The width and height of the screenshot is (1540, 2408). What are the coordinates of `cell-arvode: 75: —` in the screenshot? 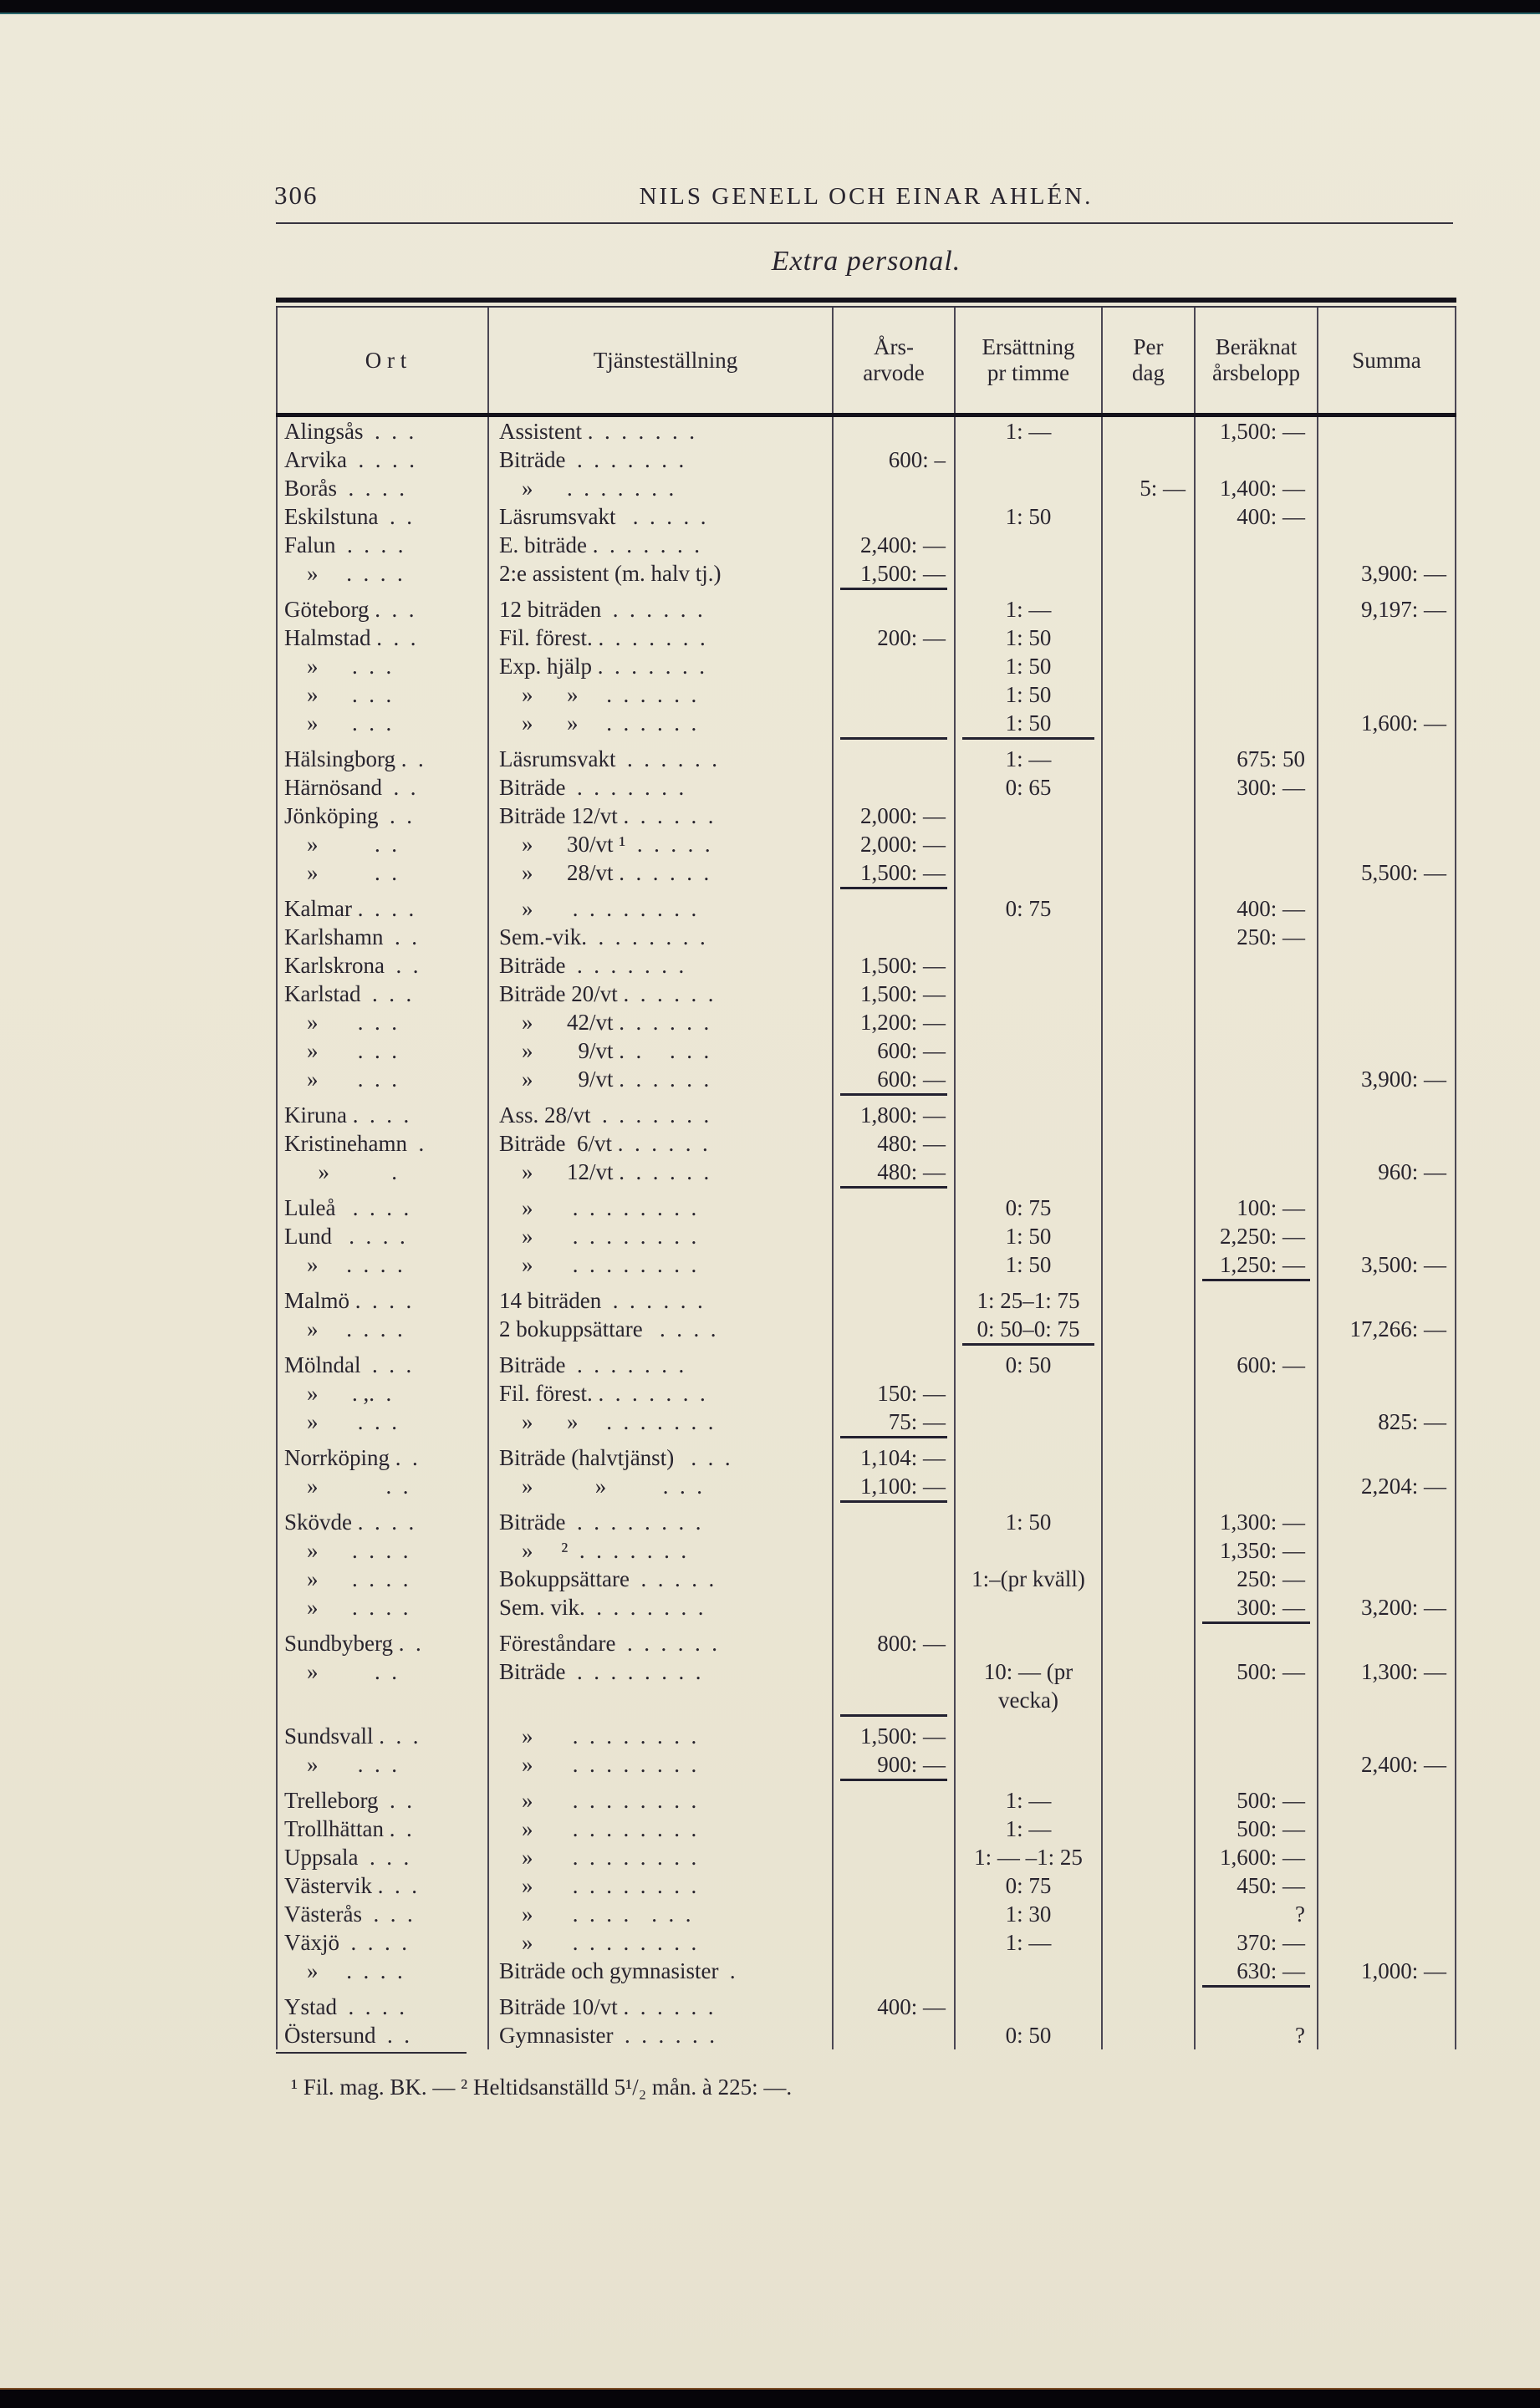 It's located at (895, 1425).